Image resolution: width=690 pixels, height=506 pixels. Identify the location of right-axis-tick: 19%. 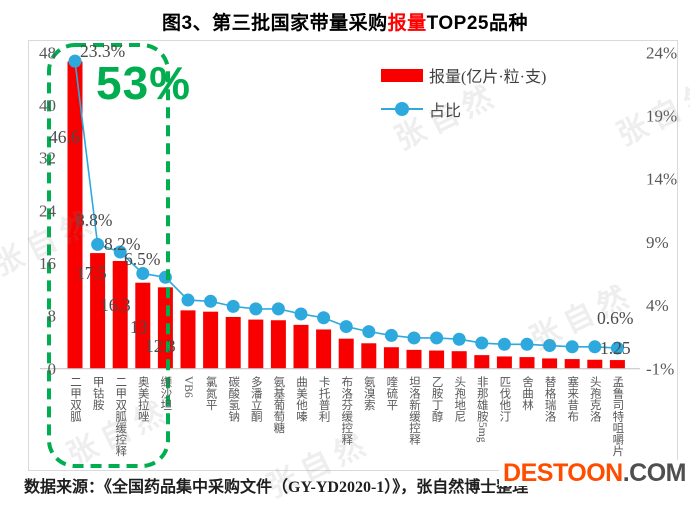
(661, 116).